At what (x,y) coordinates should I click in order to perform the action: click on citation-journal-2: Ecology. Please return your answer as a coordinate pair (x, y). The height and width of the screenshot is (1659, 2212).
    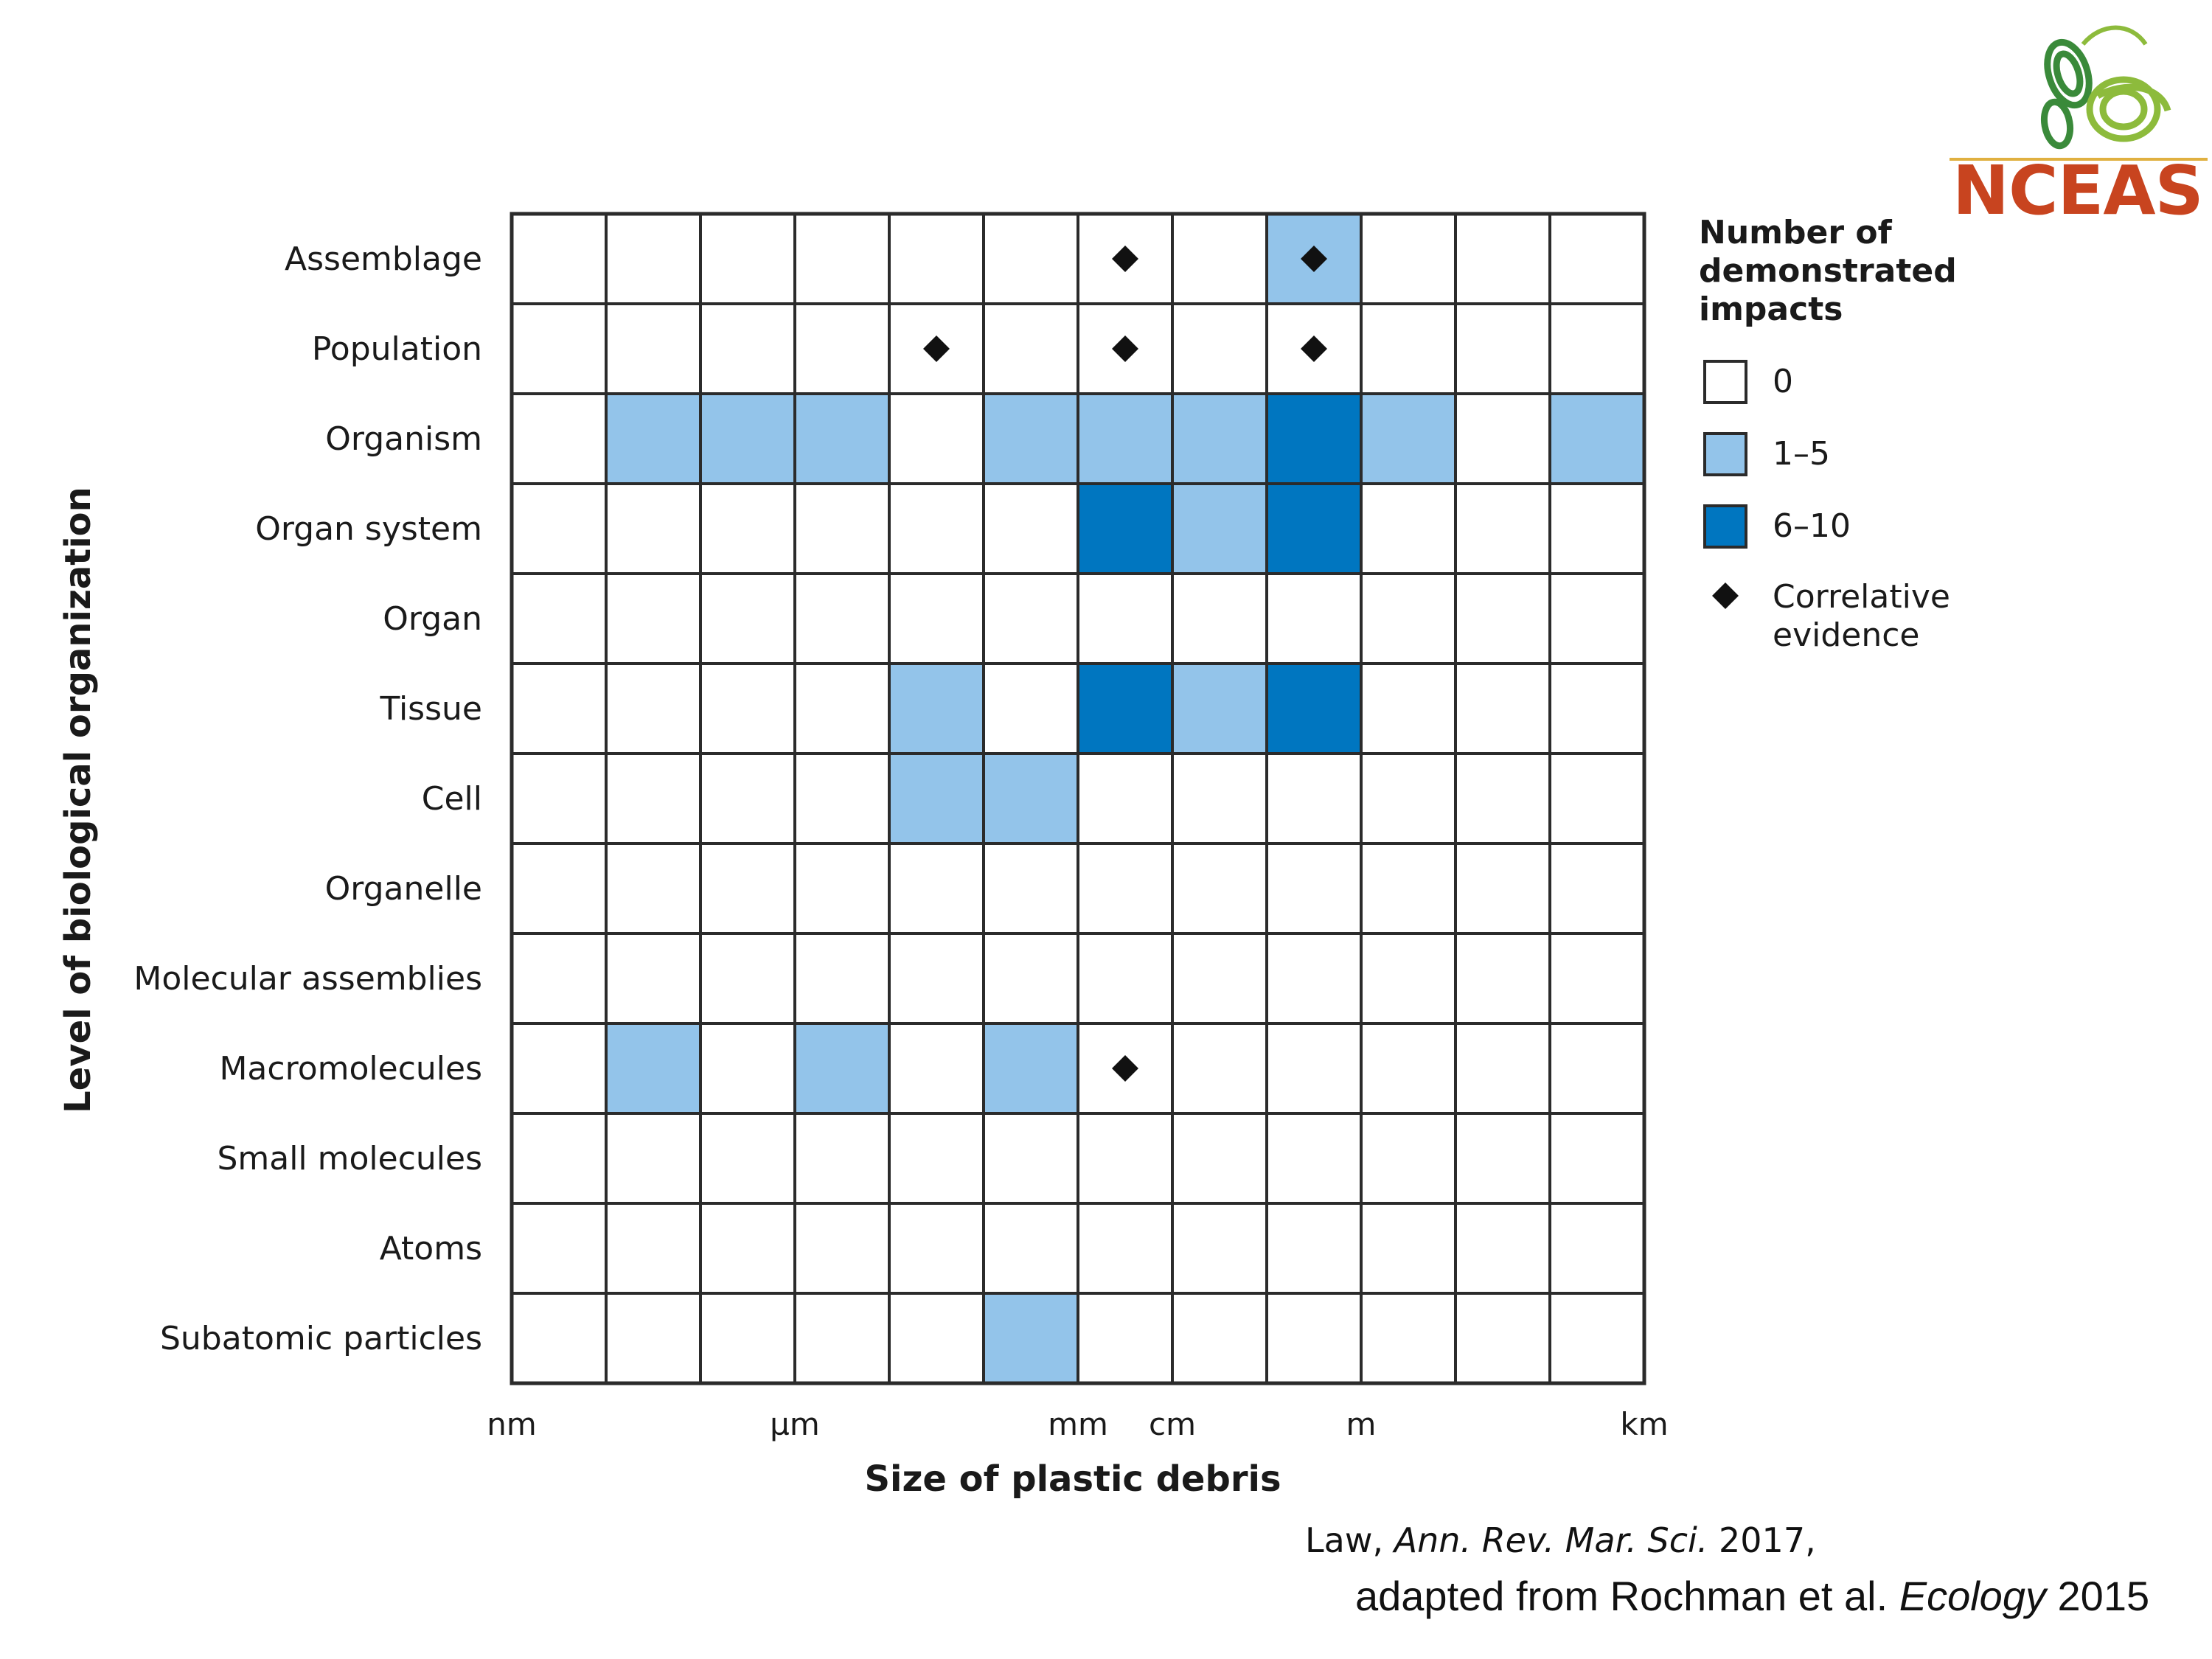
    Looking at the image, I should click on (1972, 1596).